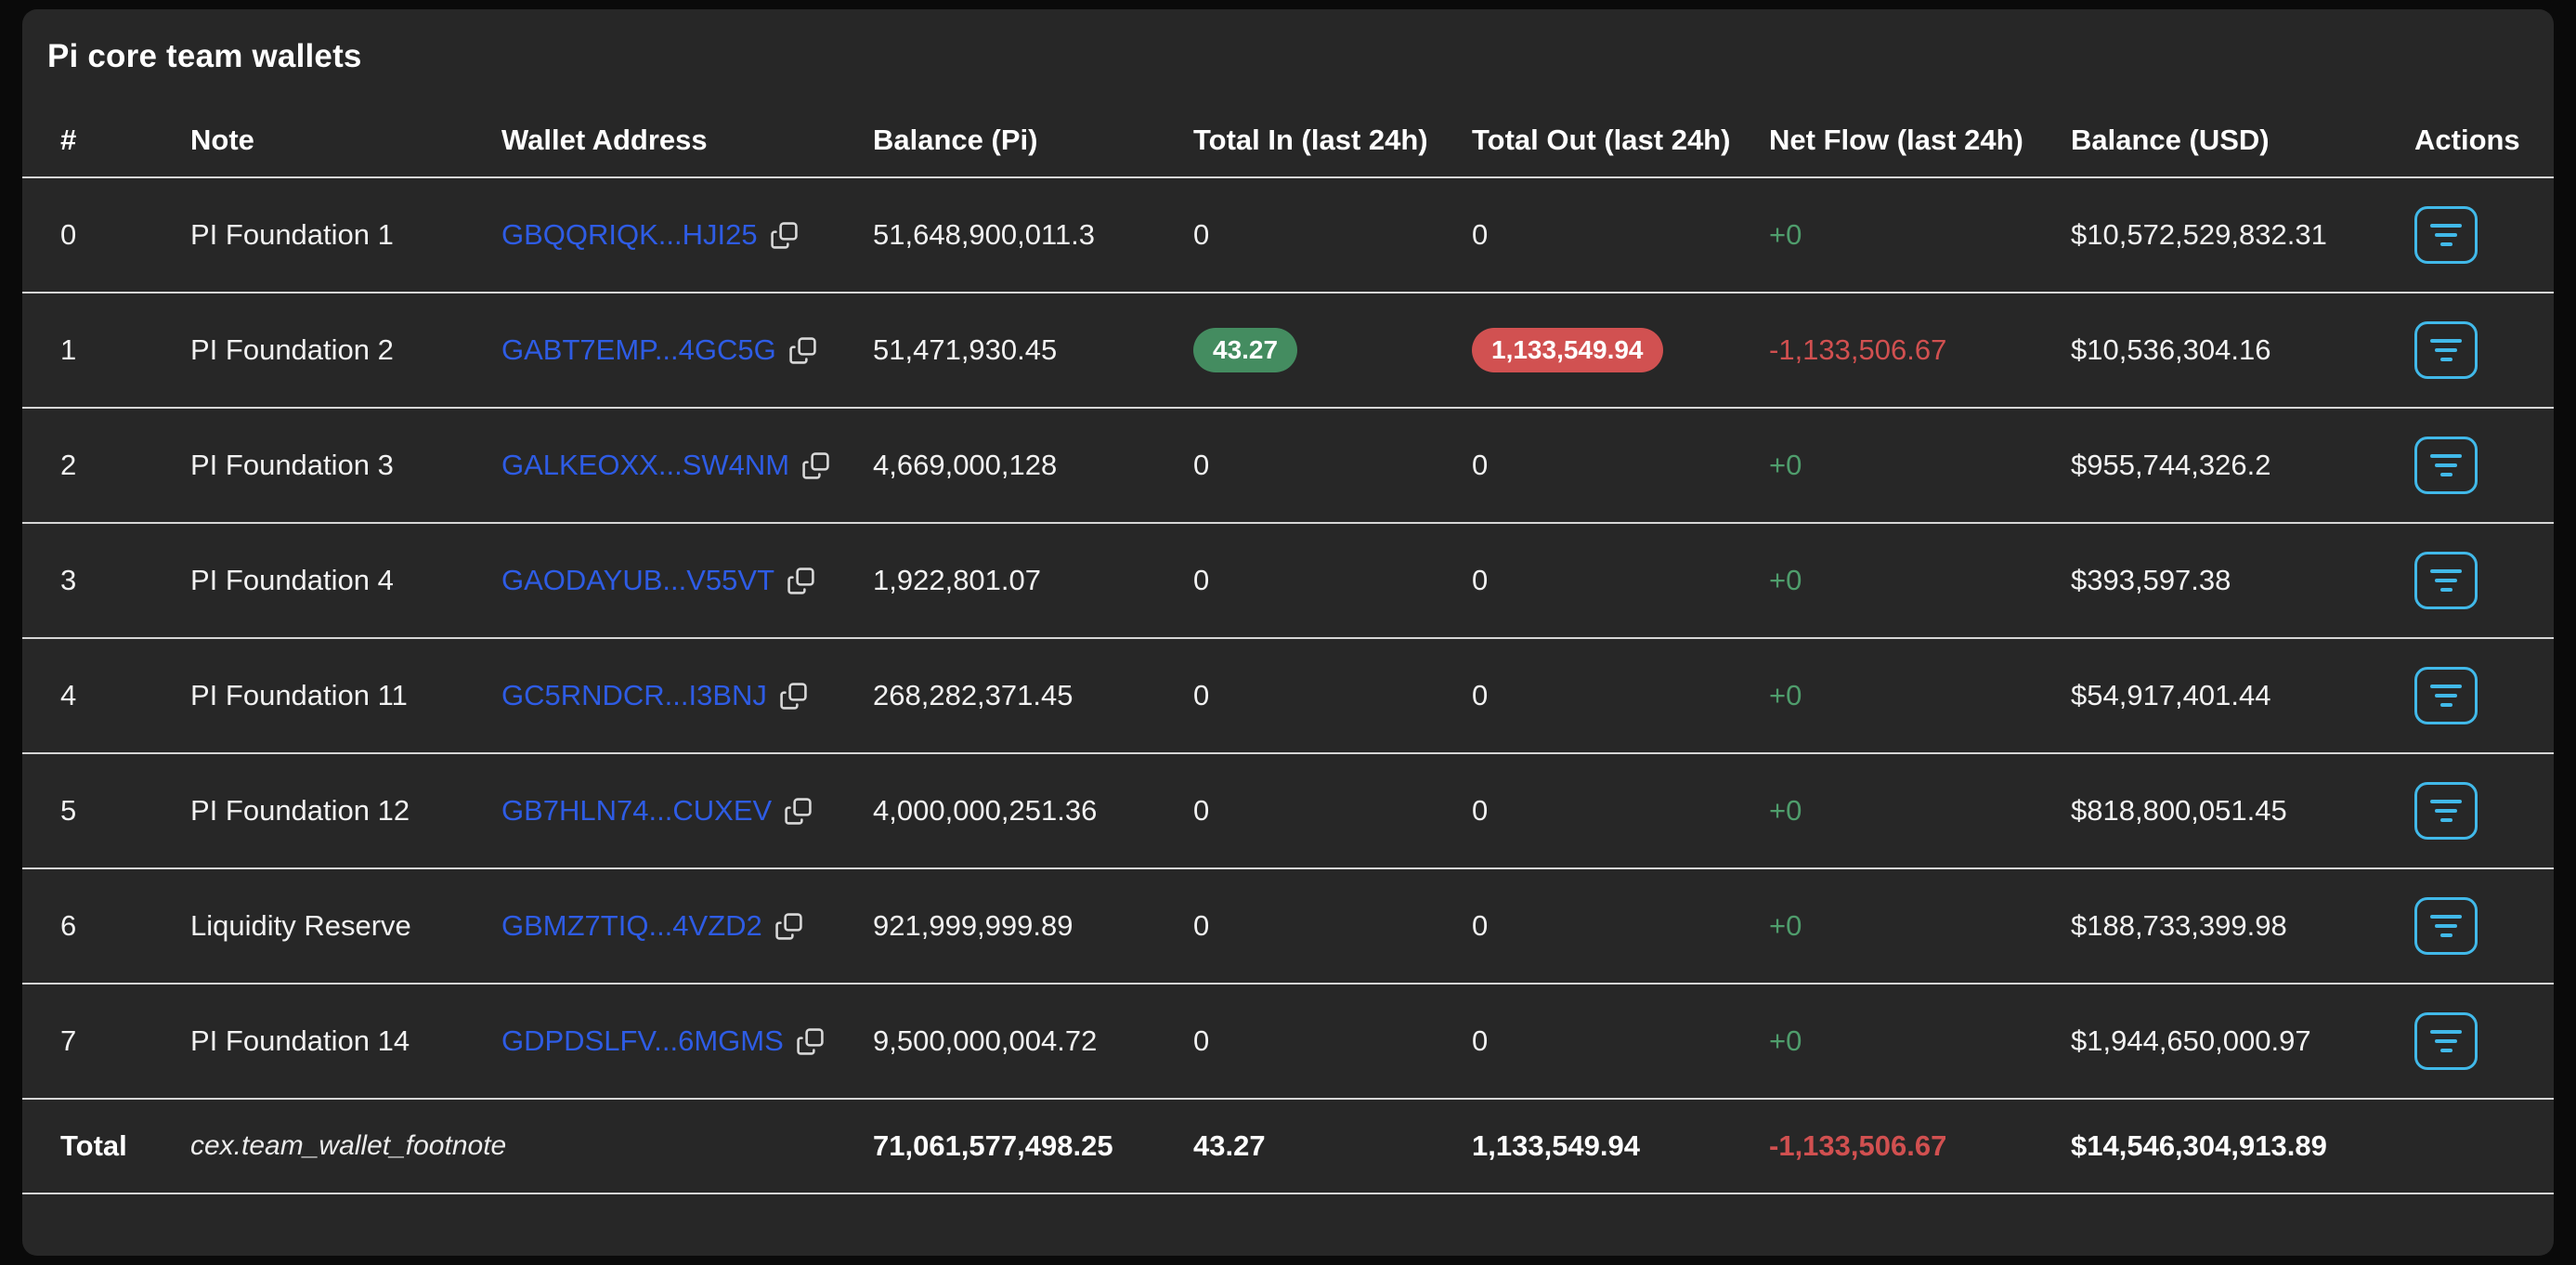 The height and width of the screenshot is (1265, 2576). I want to click on wallet-address-link: GABT7EMP...4GC5G, so click(639, 349).